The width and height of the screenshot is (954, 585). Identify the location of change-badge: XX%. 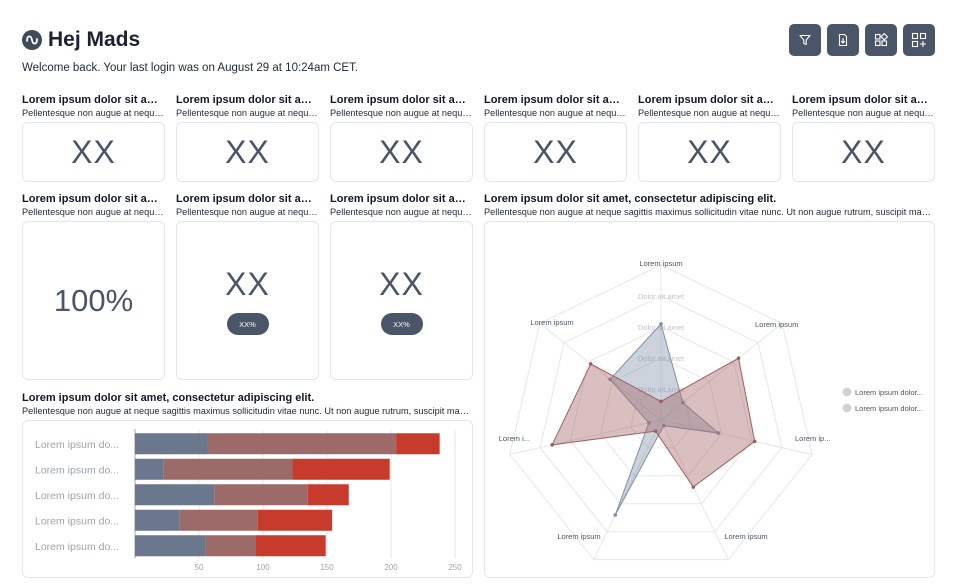
(401, 324).